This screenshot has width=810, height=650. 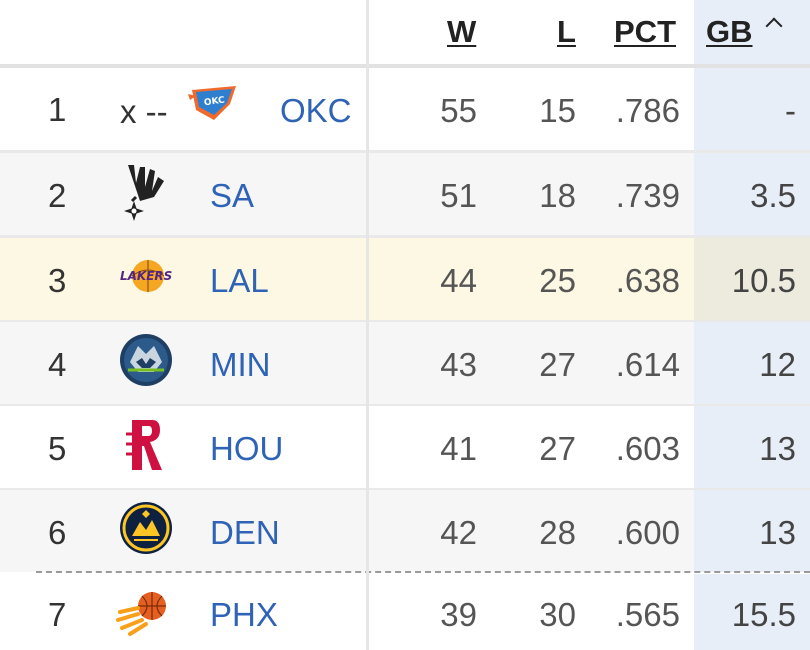 What do you see at coordinates (645, 31) in the screenshot?
I see `column-header-pct: PCT` at bounding box center [645, 31].